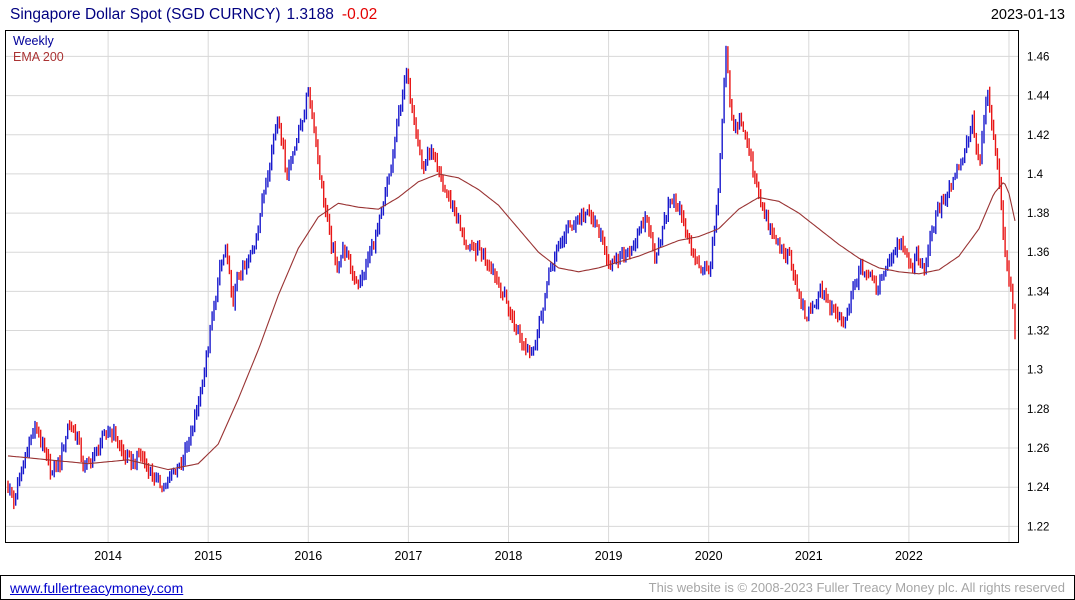  I want to click on x-axis-tick-label: 2018, so click(509, 556).